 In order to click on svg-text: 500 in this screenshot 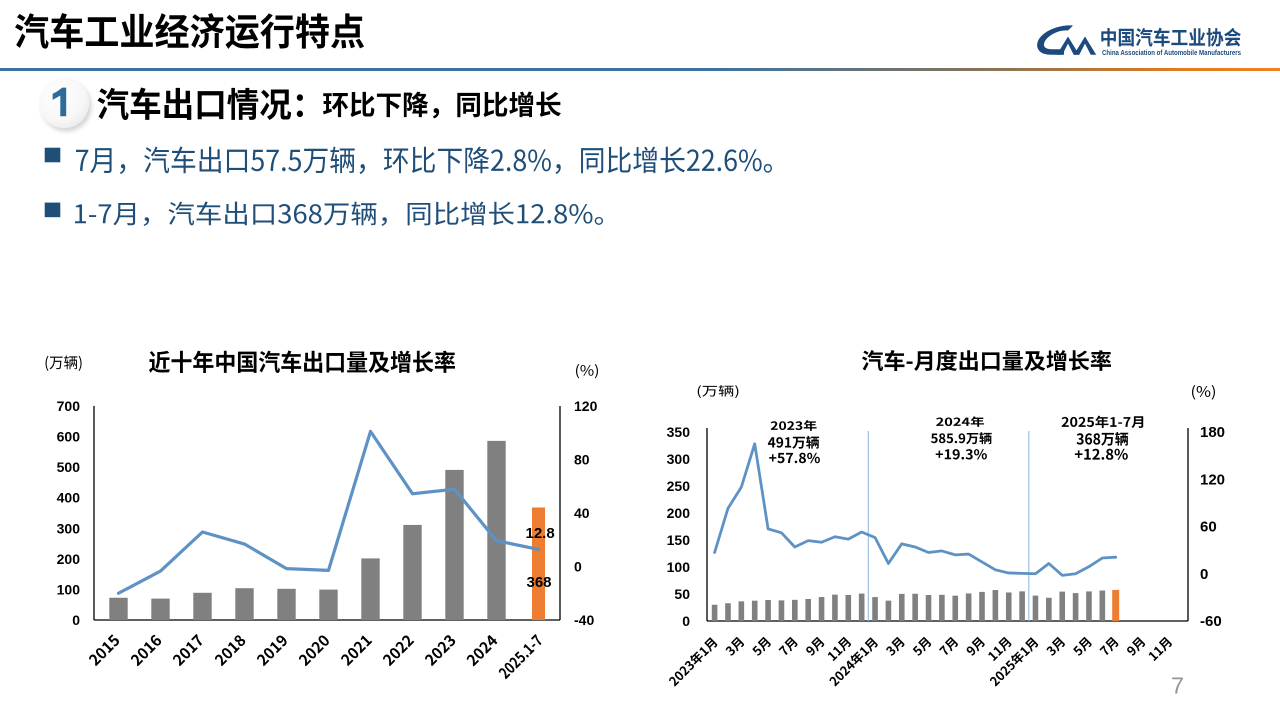, I will do `click(69, 467)`.